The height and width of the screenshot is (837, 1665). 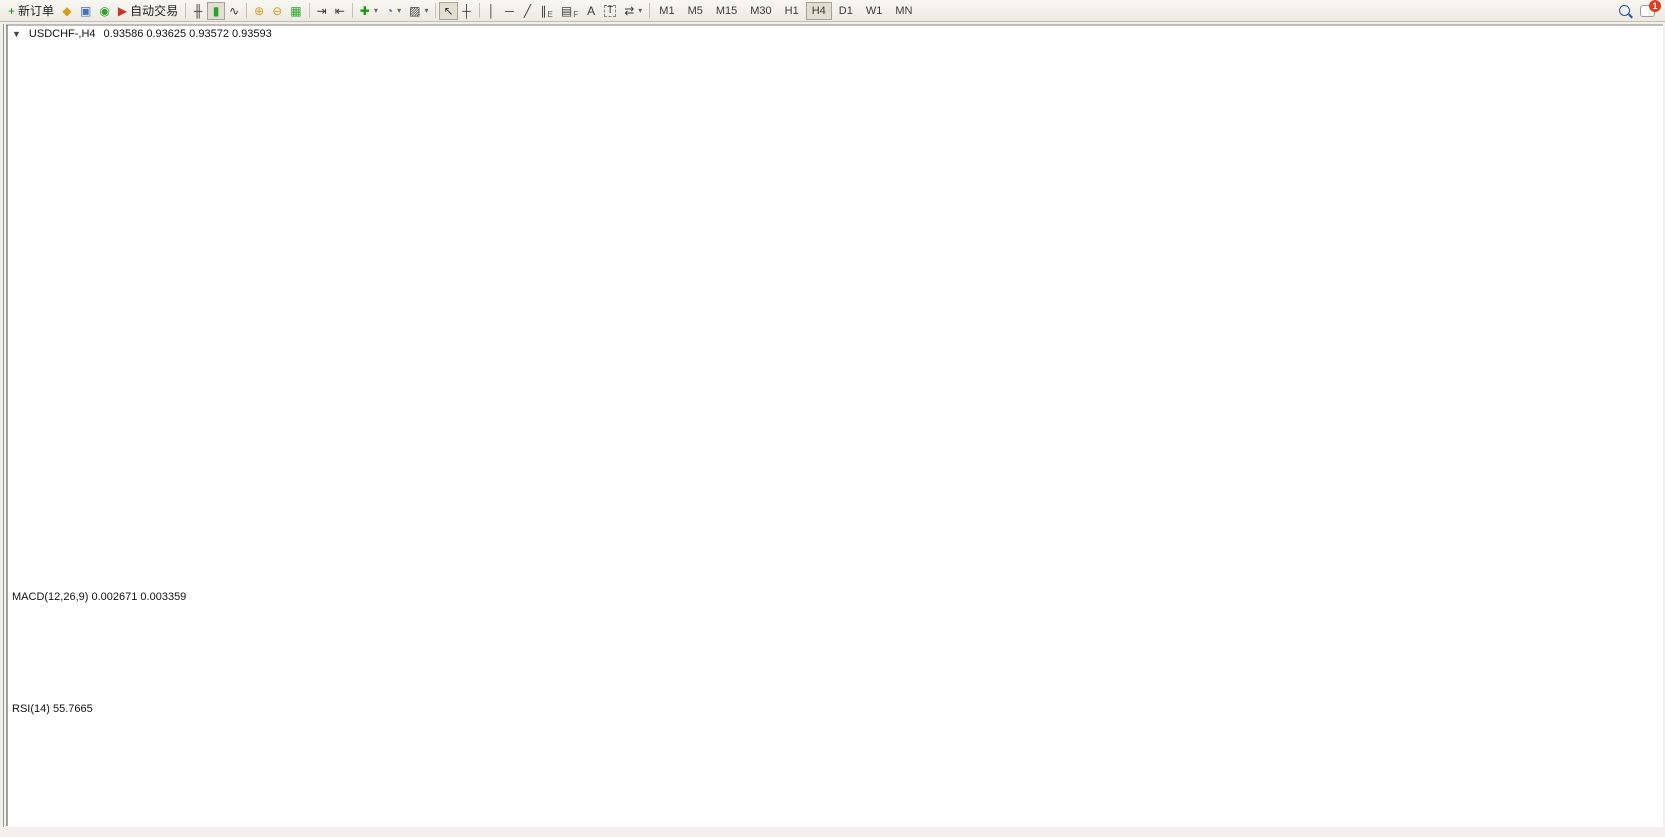 I want to click on cursor-button: ↖, so click(x=448, y=10).